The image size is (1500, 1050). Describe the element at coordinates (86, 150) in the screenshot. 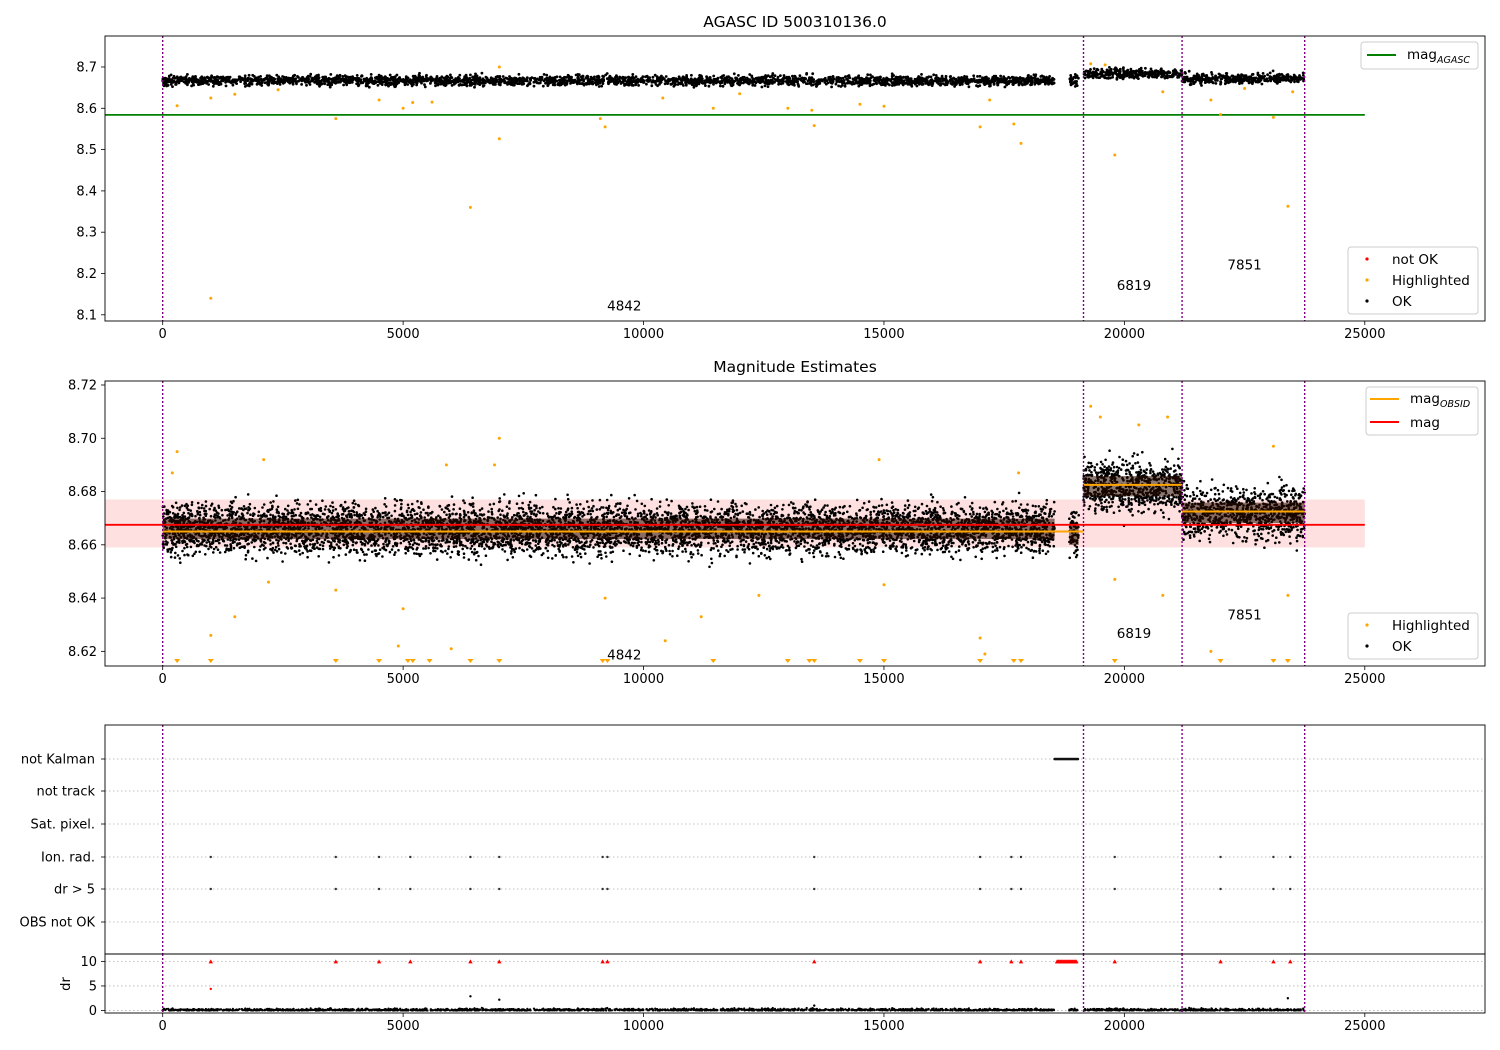

I see `y-tick-label: 8.5` at that location.